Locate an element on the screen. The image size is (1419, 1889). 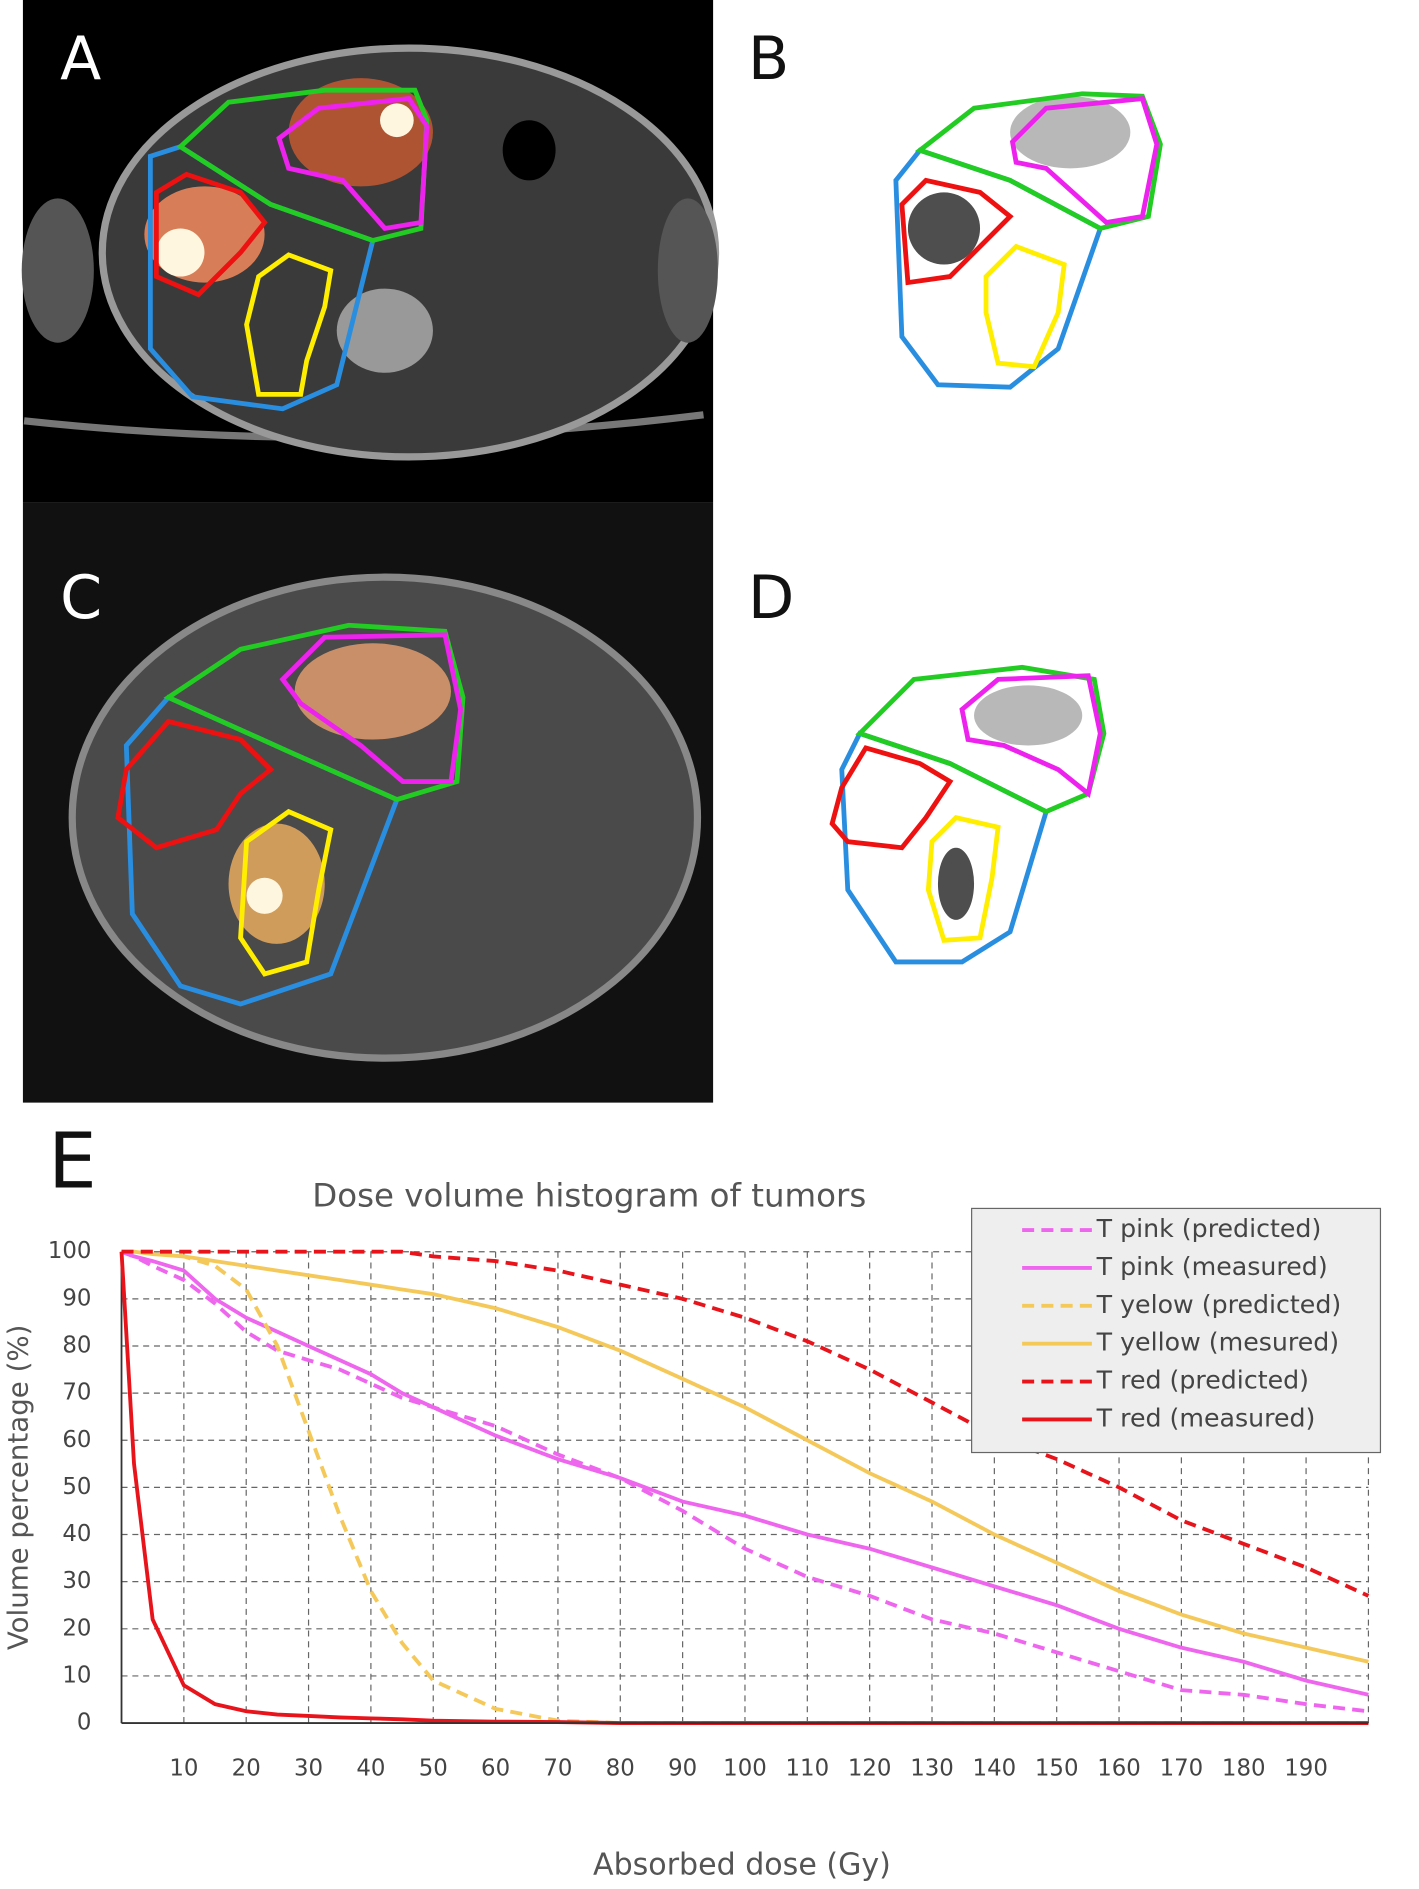
x-axis-label: Absorbed dose (Gy) is located at coordinates (742, 1865).